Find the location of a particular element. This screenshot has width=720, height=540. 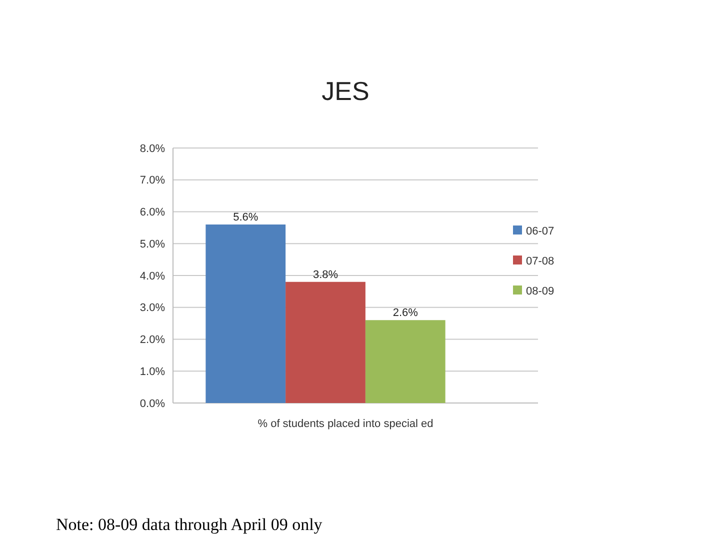

x-tick-label: % of students placed into special ed is located at coordinates (346, 424).